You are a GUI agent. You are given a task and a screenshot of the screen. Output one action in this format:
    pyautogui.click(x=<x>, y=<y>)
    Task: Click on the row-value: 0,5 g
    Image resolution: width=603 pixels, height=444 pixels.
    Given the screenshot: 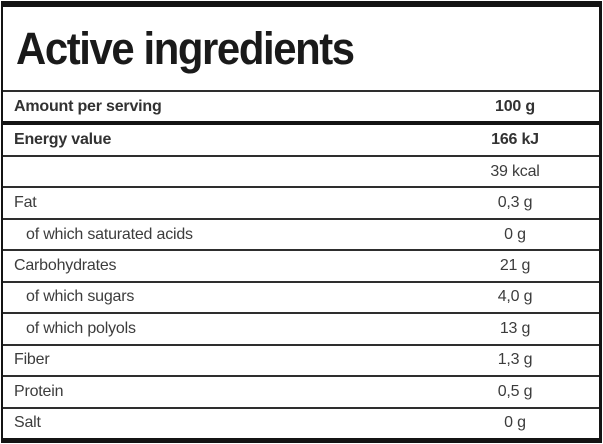 What is the action you would take?
    pyautogui.click(x=515, y=391)
    